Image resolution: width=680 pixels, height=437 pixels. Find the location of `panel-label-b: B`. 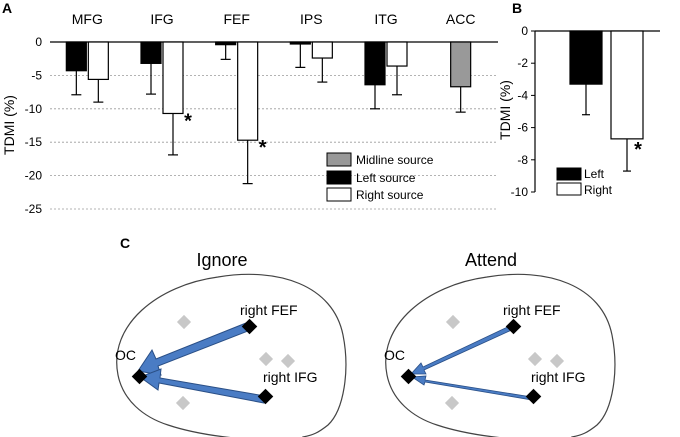

panel-label-b: B is located at coordinates (517, 8).